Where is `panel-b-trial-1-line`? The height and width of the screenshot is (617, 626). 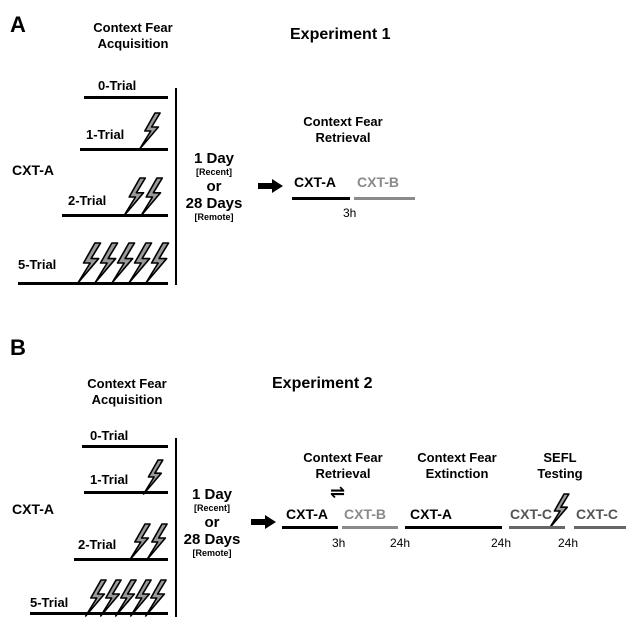
panel-b-trial-1-line is located at coordinates (126, 492).